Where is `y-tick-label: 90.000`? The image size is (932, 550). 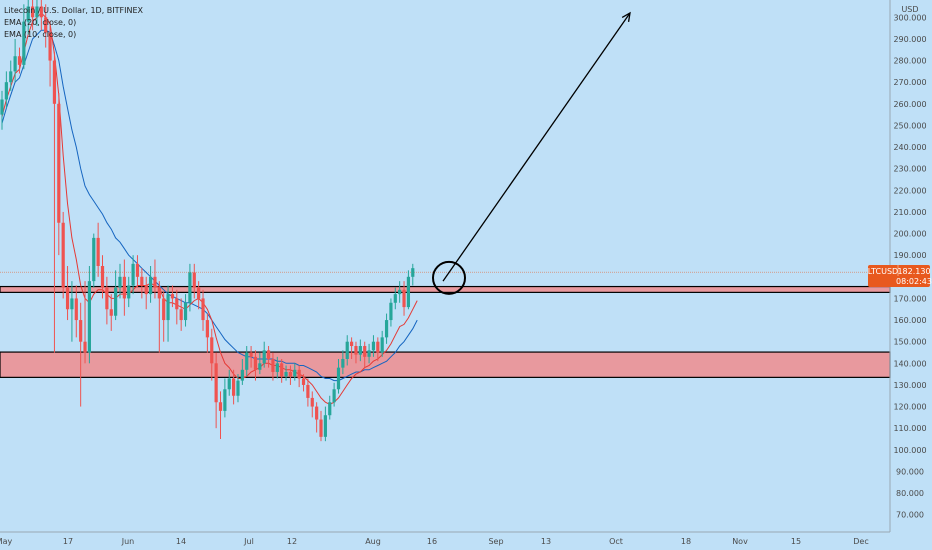 y-tick-label: 90.000 is located at coordinates (910, 471).